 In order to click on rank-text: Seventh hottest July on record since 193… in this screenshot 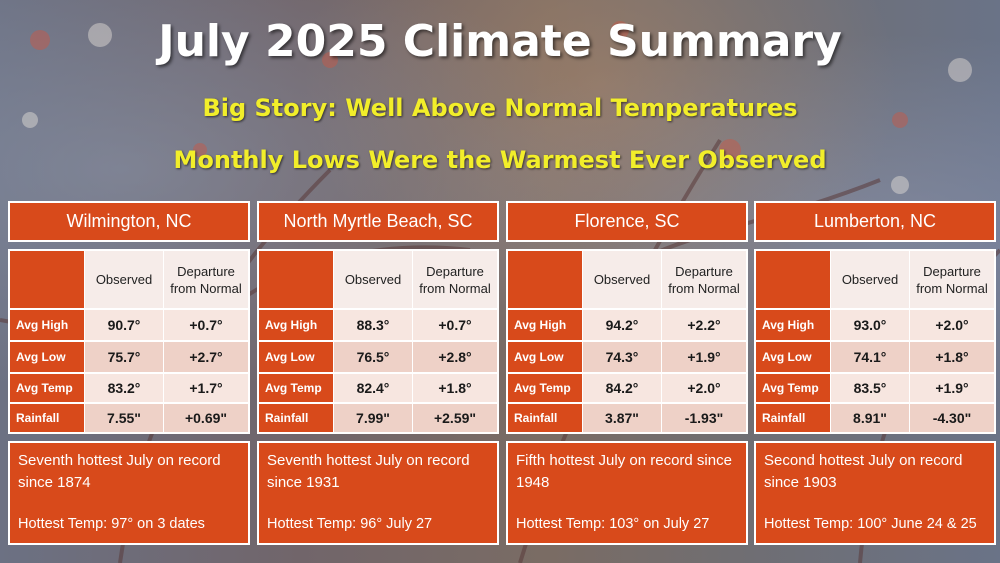, I will do `click(368, 471)`.